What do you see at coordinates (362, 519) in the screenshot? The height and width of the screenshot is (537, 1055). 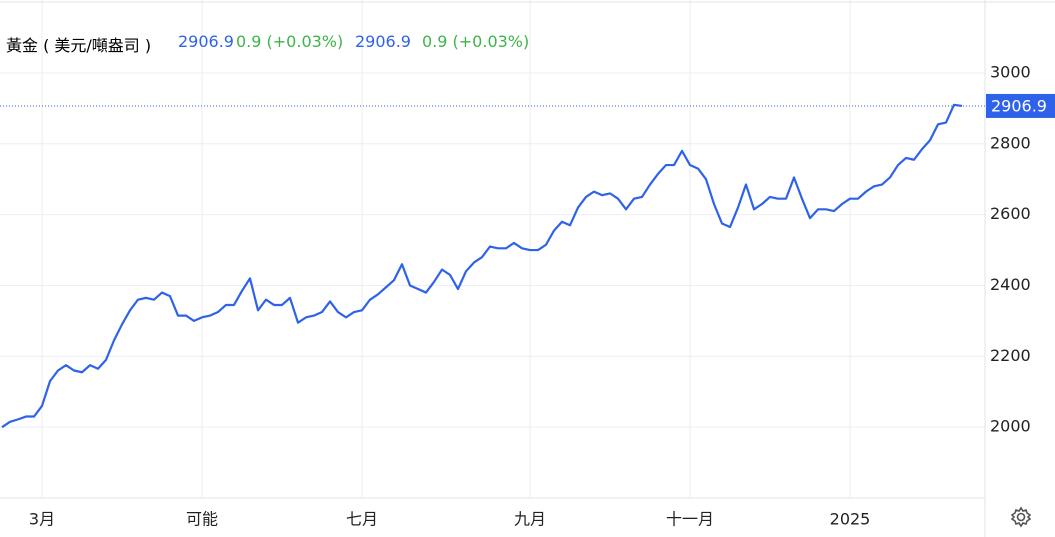 I see `x-tick-label: 七月` at bounding box center [362, 519].